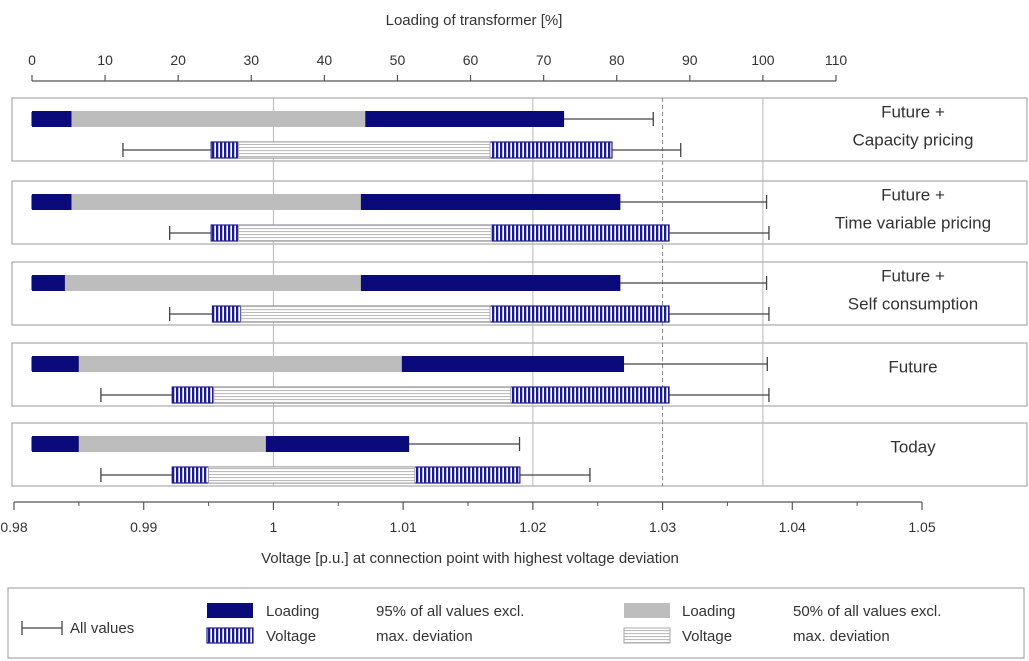  I want to click on category-self: Future + Self consumption, so click(504, 295).